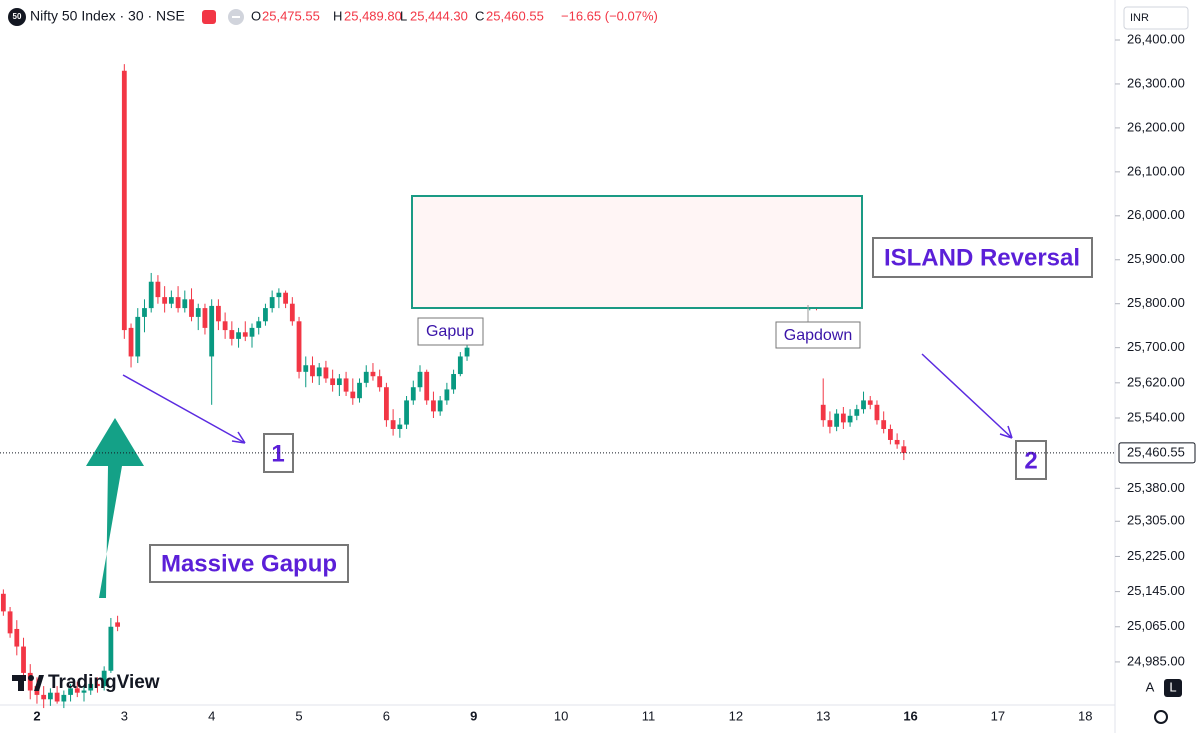 The width and height of the screenshot is (1200, 733). What do you see at coordinates (1139, 18) in the screenshot?
I see `currency-label: INR` at bounding box center [1139, 18].